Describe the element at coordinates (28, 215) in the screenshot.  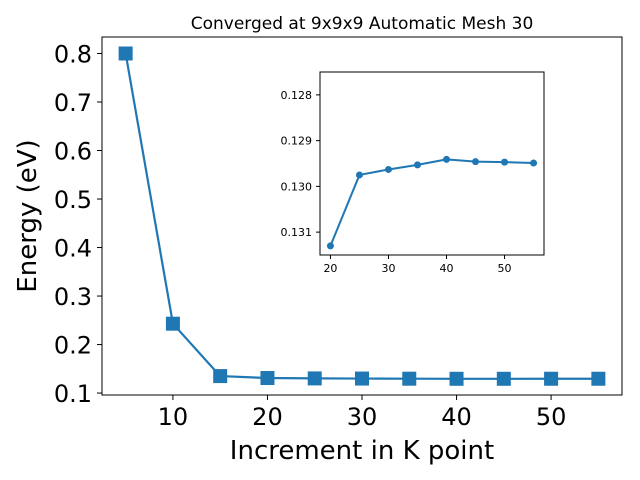
I see `y-axis-label: Energy (eV)` at that location.